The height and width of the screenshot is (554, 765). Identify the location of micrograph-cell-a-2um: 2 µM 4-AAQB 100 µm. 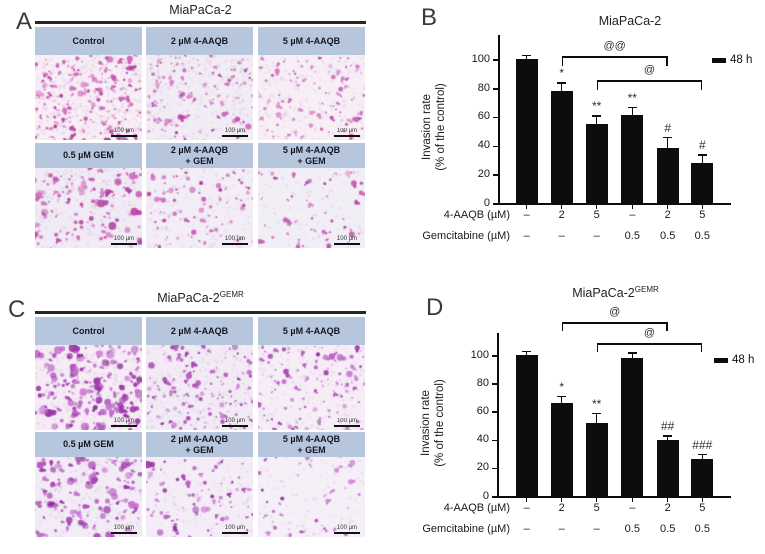
(199, 83).